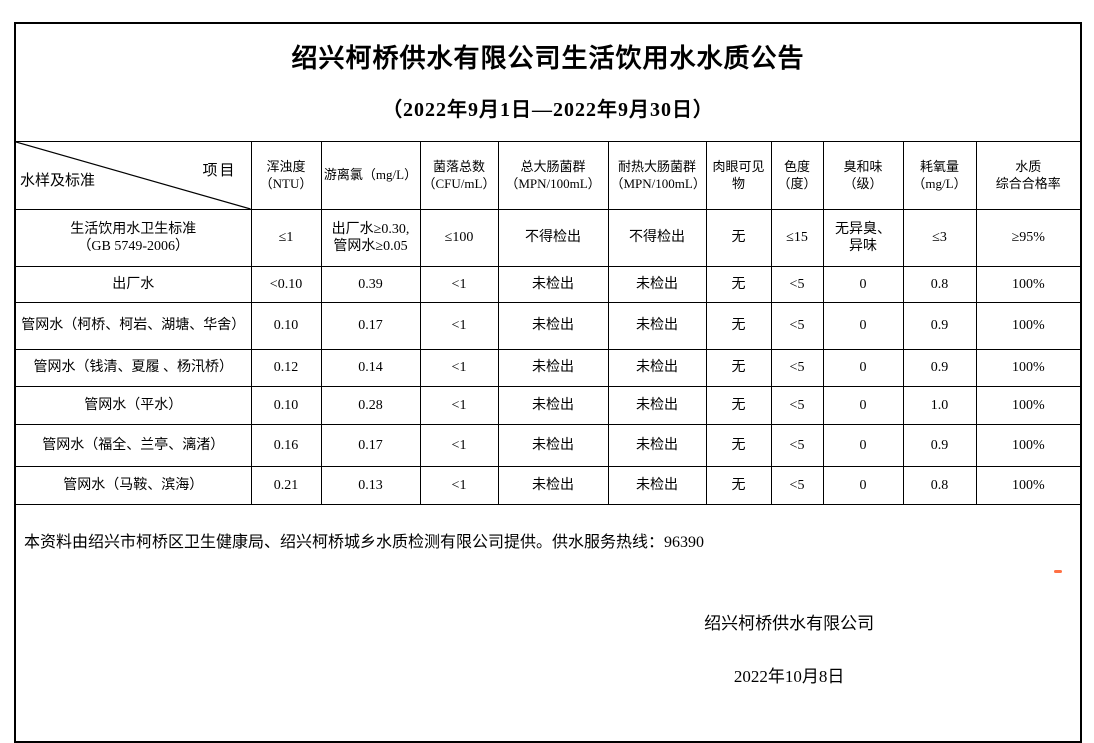 This screenshot has width=1094, height=743. I want to click on row-label: 出厂水, so click(133, 284).